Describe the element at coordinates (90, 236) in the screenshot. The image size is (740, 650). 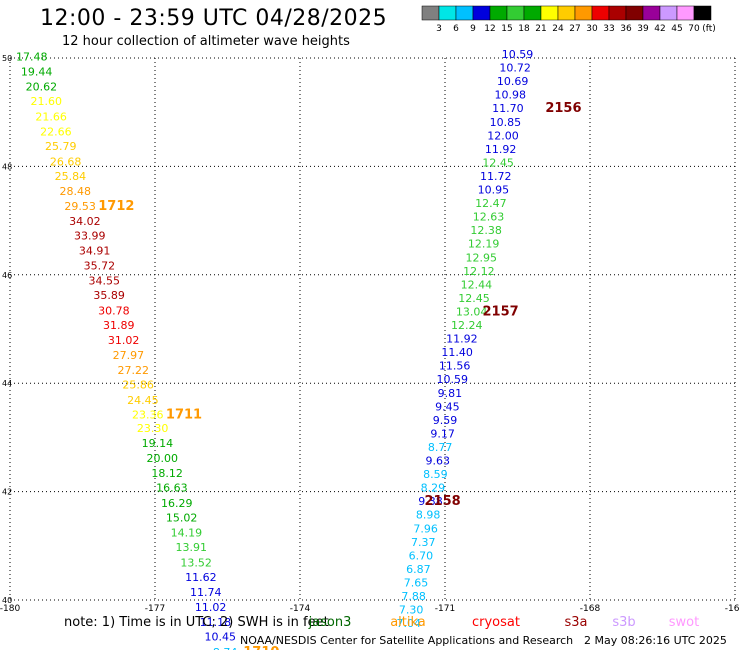
I see `data-point-label: 33.99` at that location.